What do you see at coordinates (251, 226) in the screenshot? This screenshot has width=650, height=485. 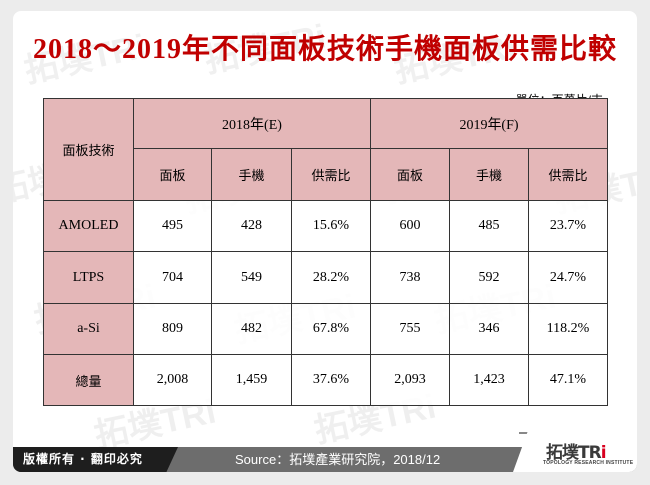 I see `cell: 428` at bounding box center [251, 226].